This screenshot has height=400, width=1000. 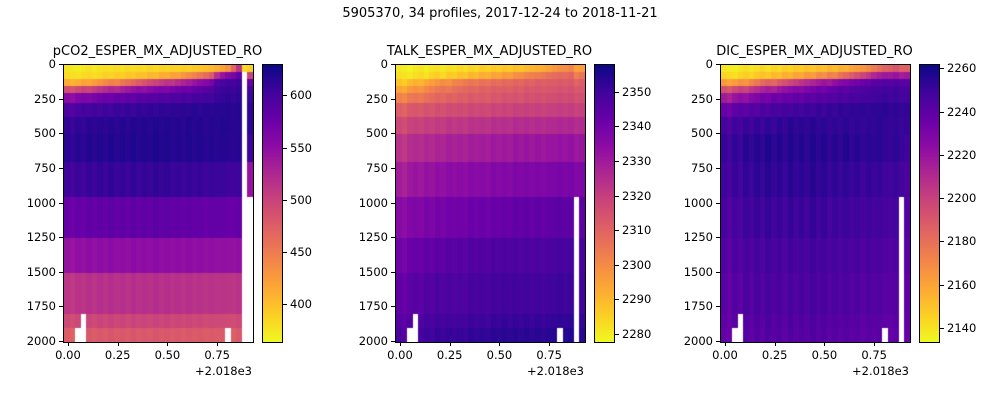 I want to click on colorbar-tick-label: 550, so click(x=301, y=147).